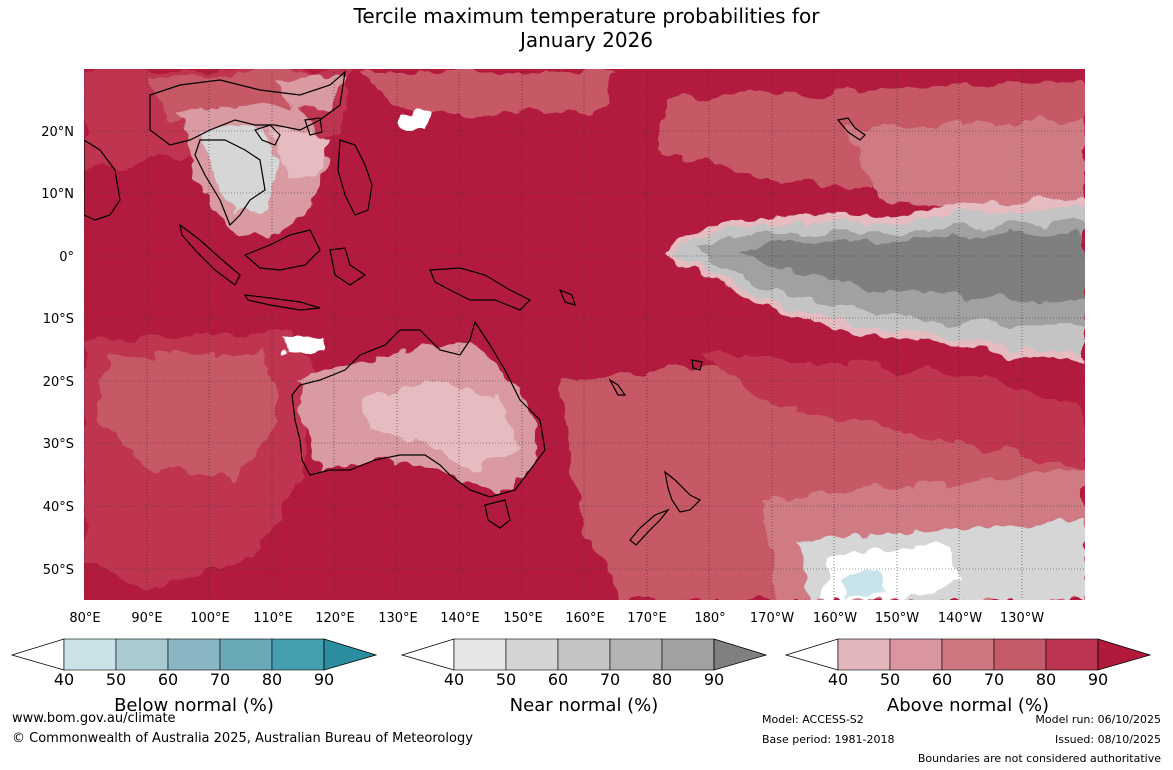  What do you see at coordinates (230, 183) in the screenshot?
I see `indochina-outline` at bounding box center [230, 183].